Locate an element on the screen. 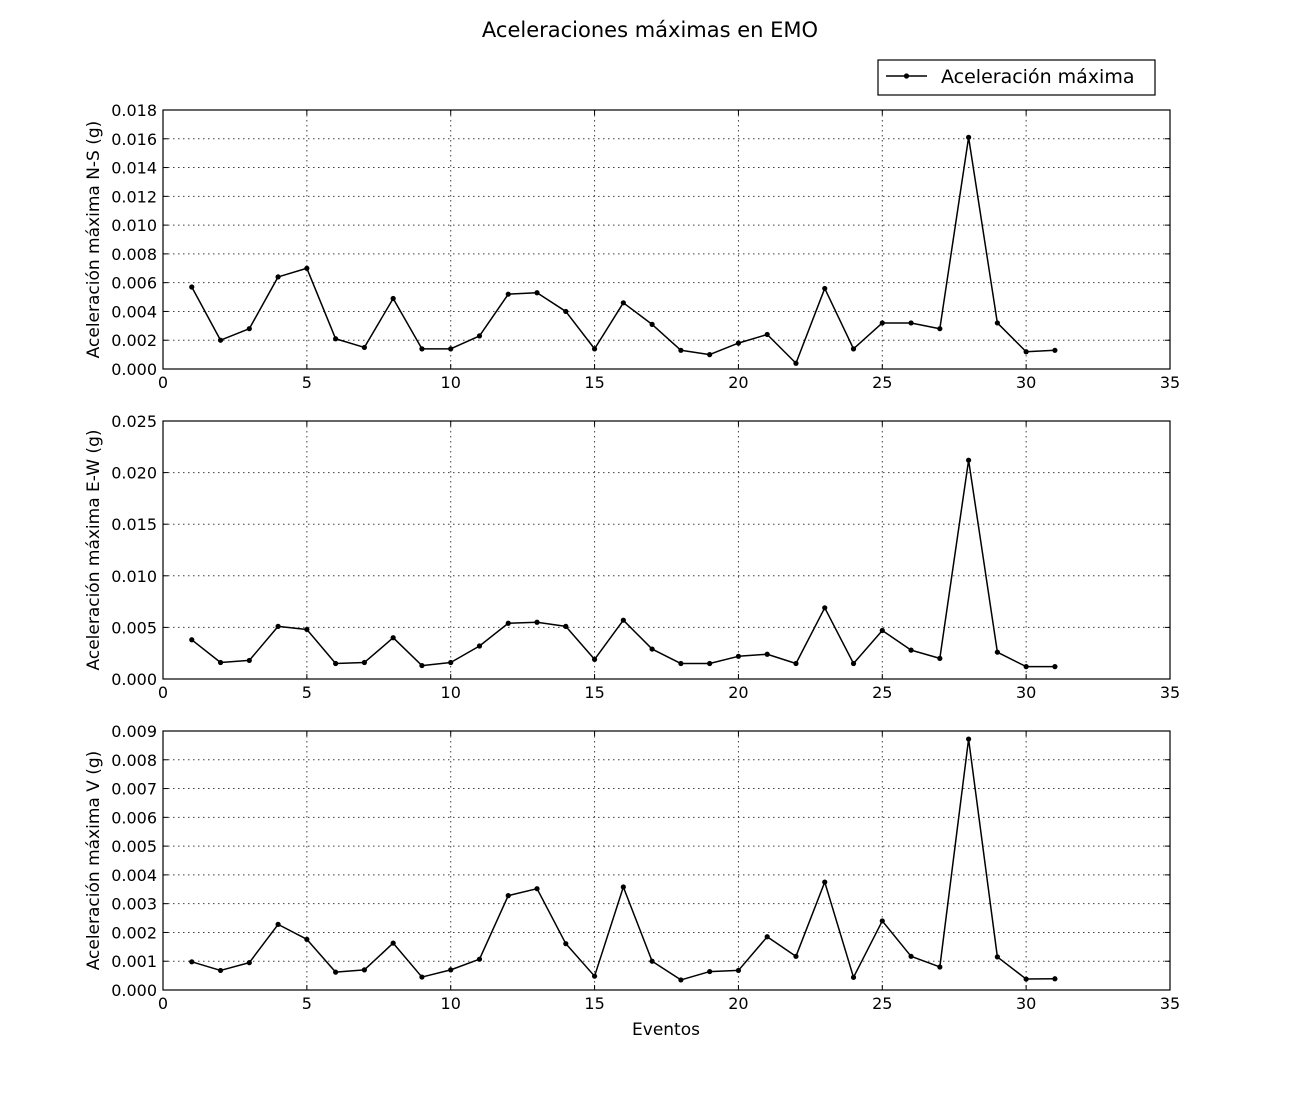 The width and height of the screenshot is (1300, 1100). y-tick-label: 0.012 is located at coordinates (134, 196).